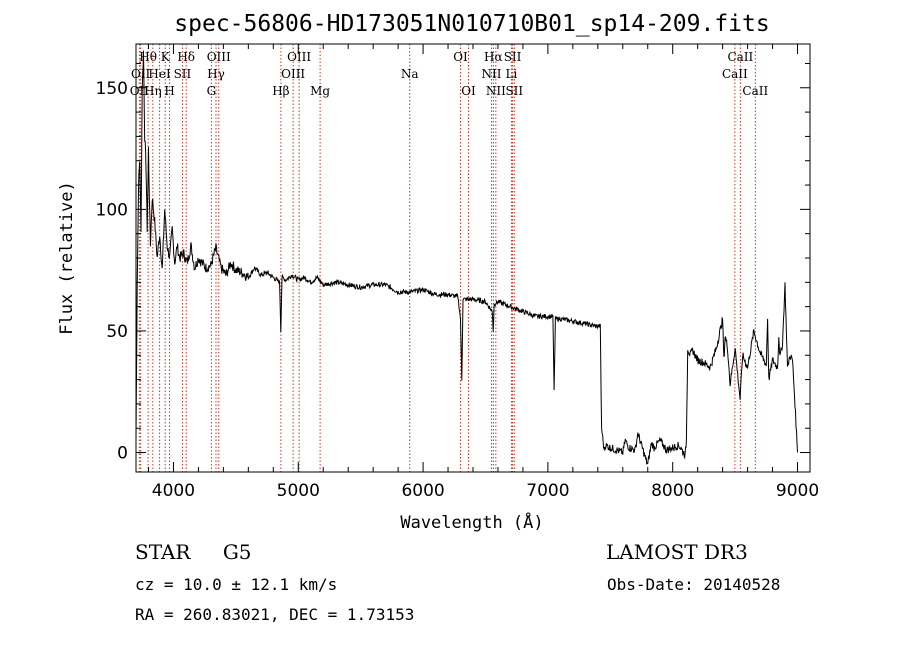  Describe the element at coordinates (410, 74) in the screenshot. I see `spectral-line-label: Na` at that location.